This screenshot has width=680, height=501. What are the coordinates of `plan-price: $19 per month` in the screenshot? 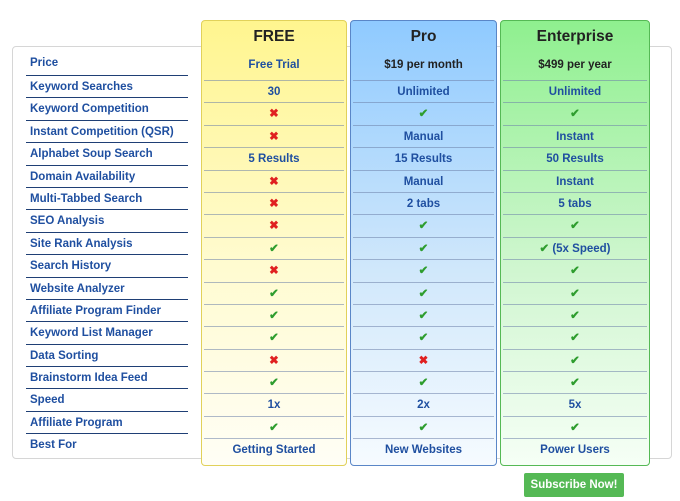 It's located at (423, 65).